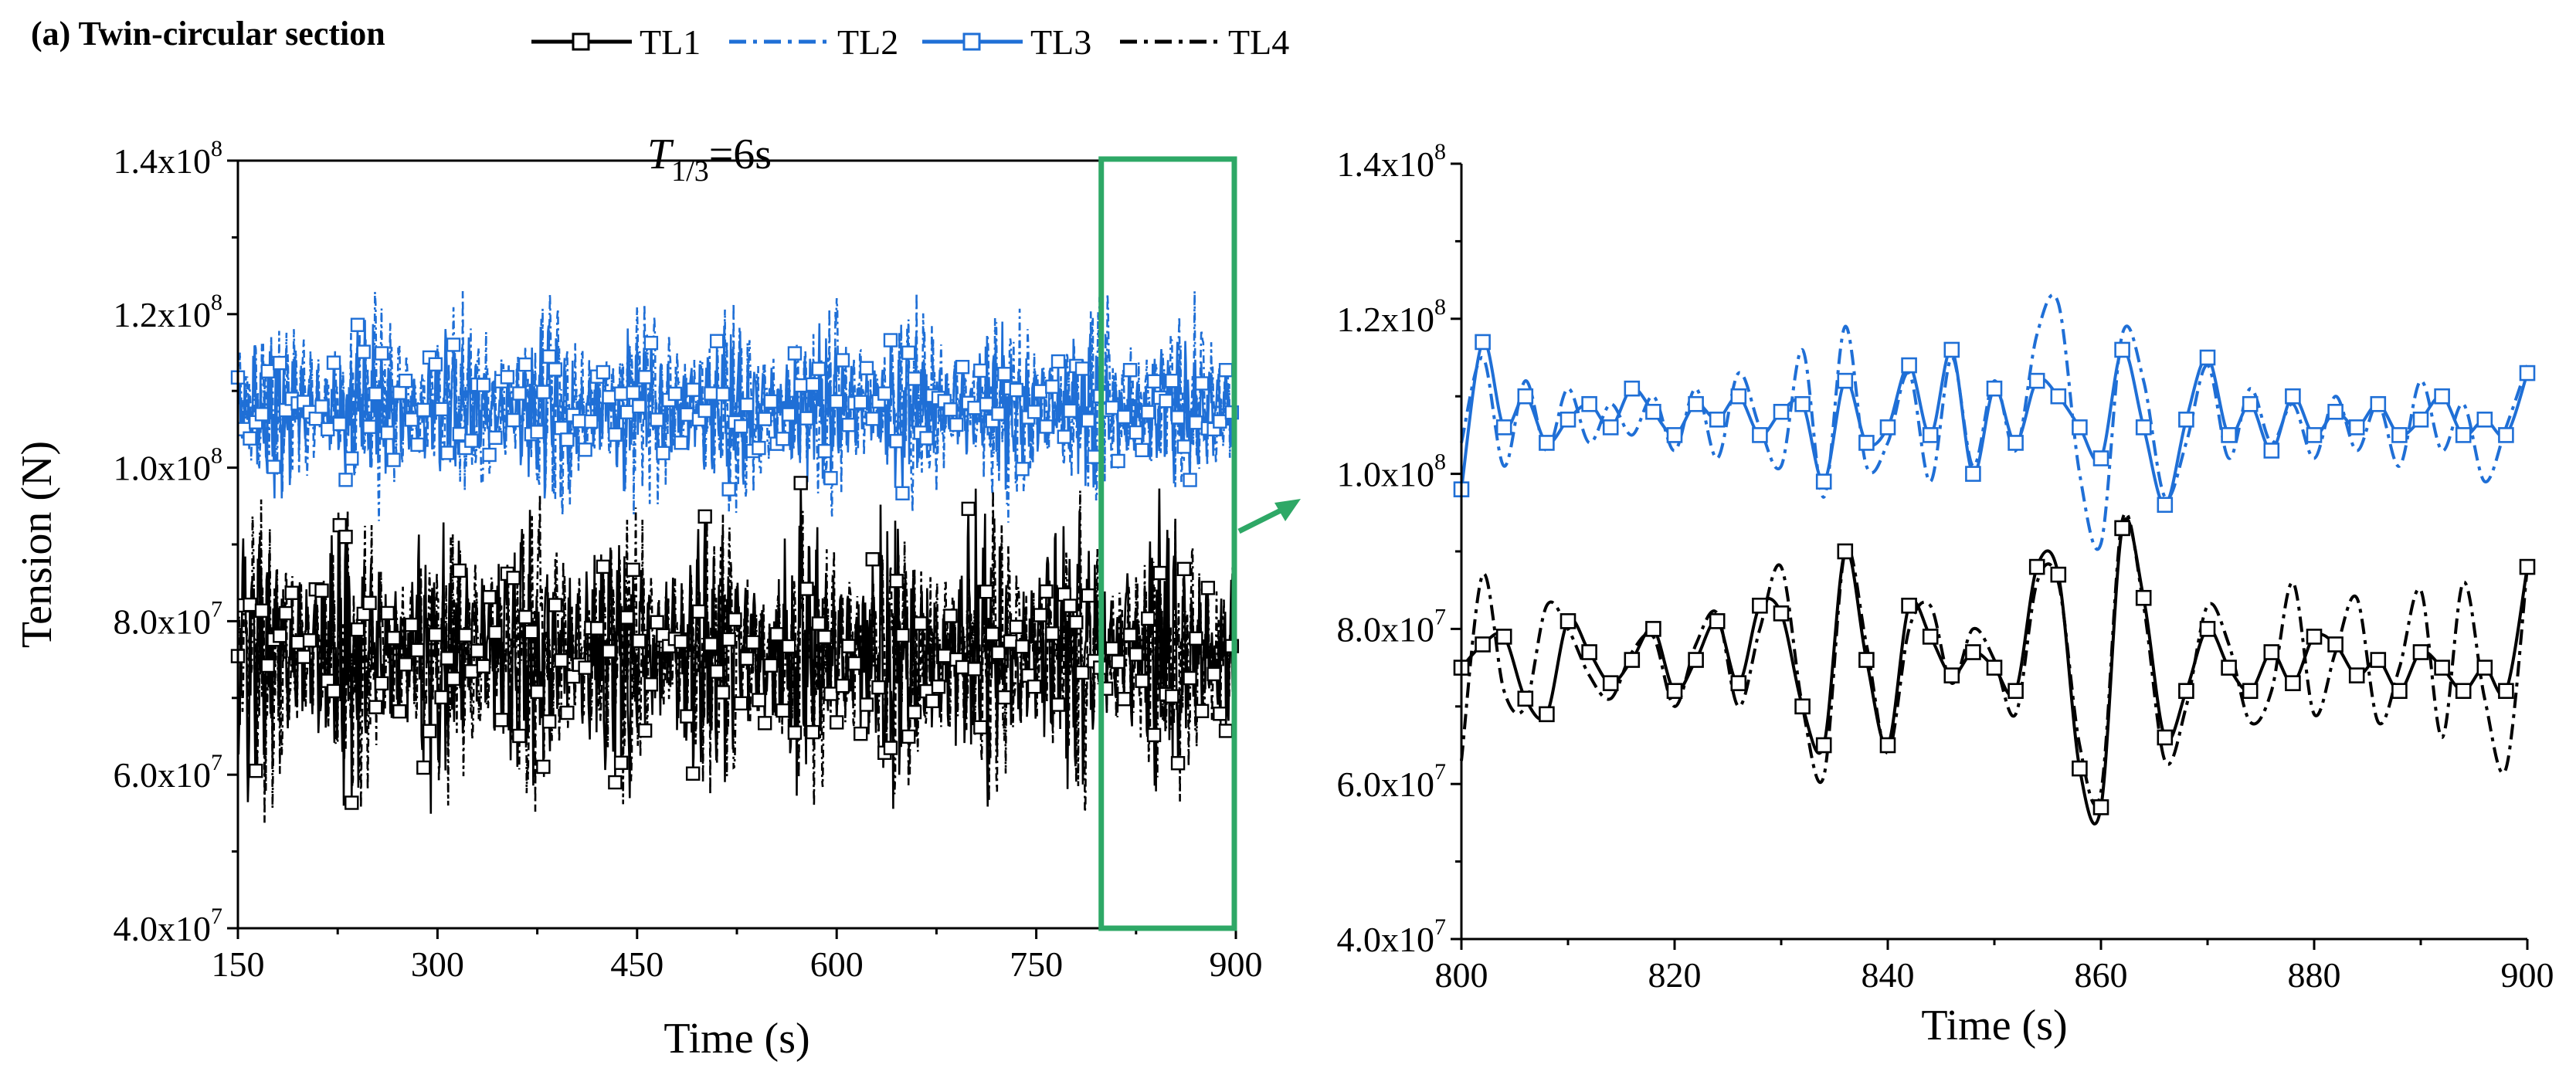  Describe the element at coordinates (168, 466) in the screenshot. I see `y-tick-label: 1.0x10⁸` at that location.